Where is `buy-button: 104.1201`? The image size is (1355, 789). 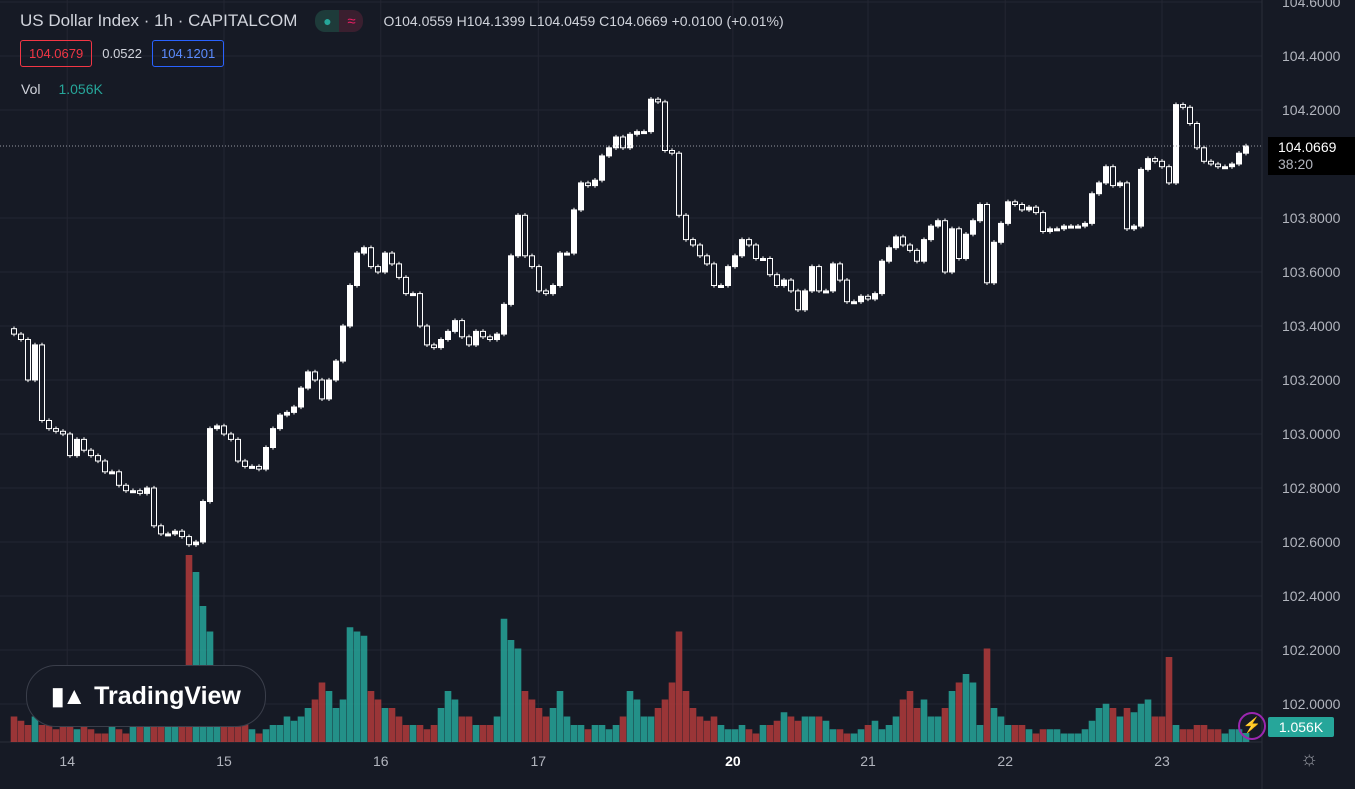 buy-button: 104.1201 is located at coordinates (188, 53).